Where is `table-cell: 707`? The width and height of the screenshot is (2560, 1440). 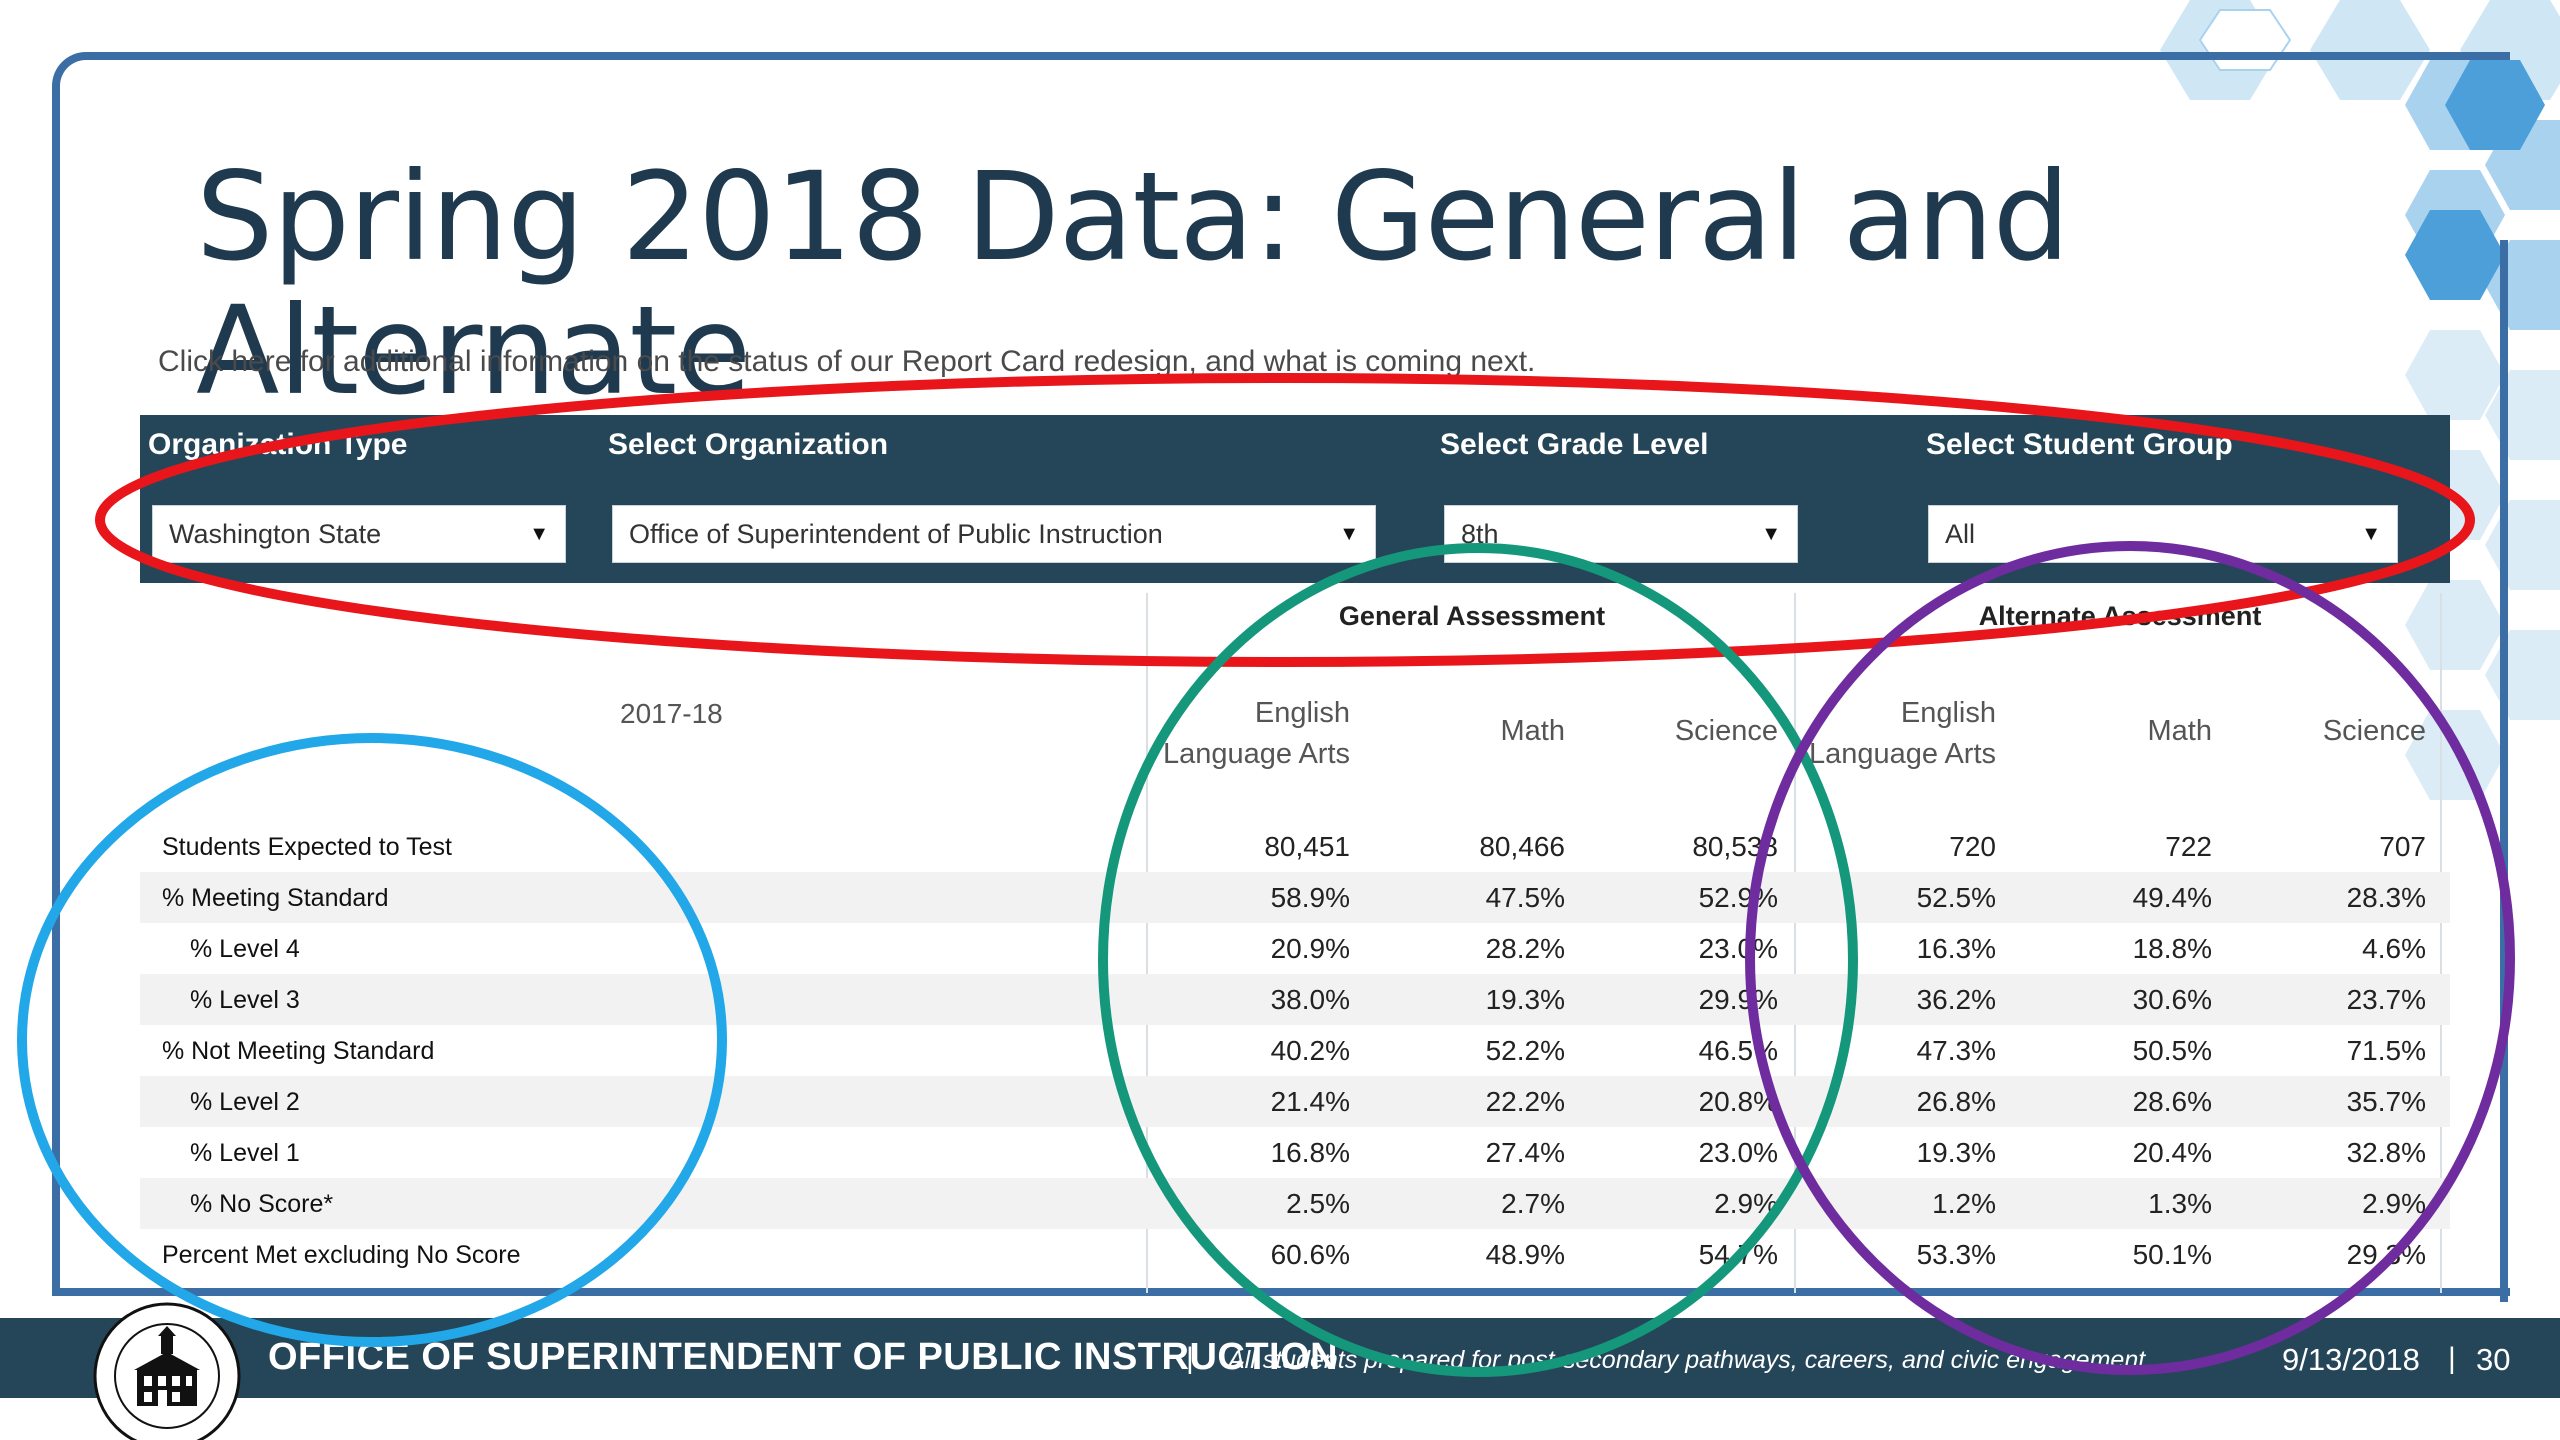 table-cell: 707 is located at coordinates (2402, 846).